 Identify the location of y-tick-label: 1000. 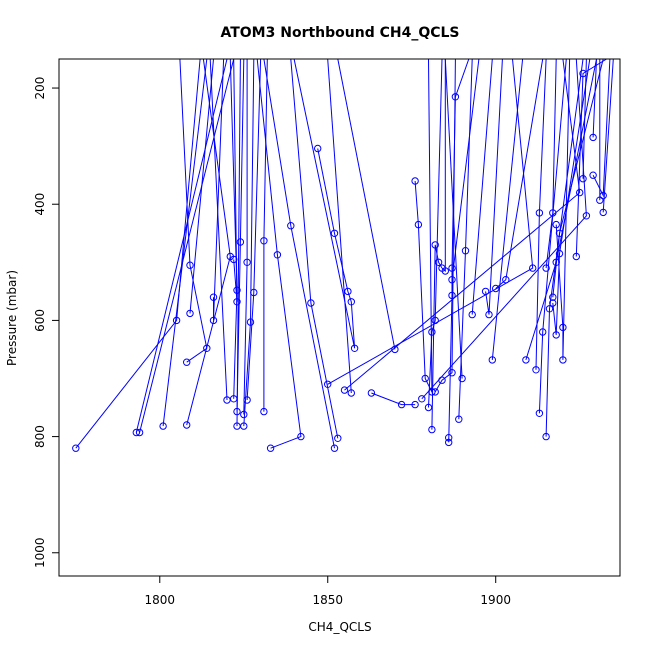
(40, 552).